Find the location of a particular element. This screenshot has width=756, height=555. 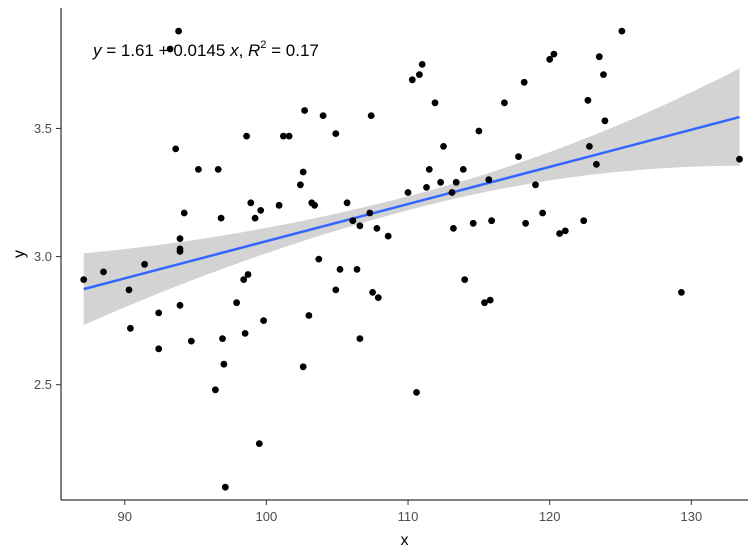

x-tick-label: 130 is located at coordinates (691, 516).